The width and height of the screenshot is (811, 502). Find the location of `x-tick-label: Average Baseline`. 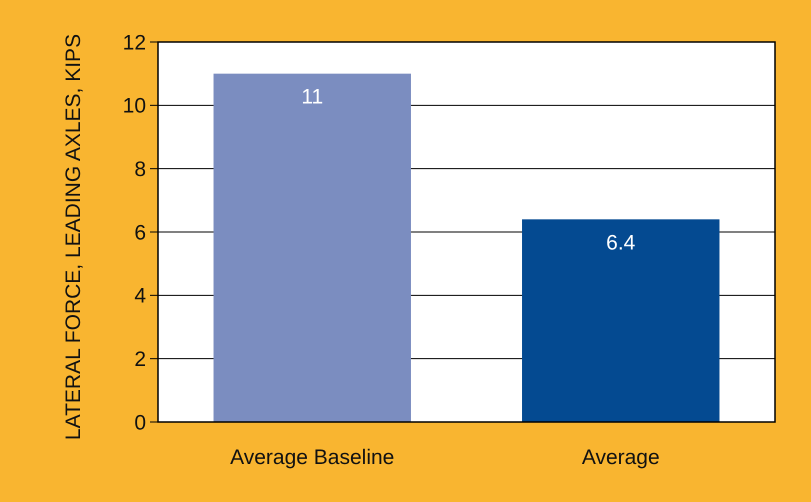

x-tick-label: Average Baseline is located at coordinates (312, 457).